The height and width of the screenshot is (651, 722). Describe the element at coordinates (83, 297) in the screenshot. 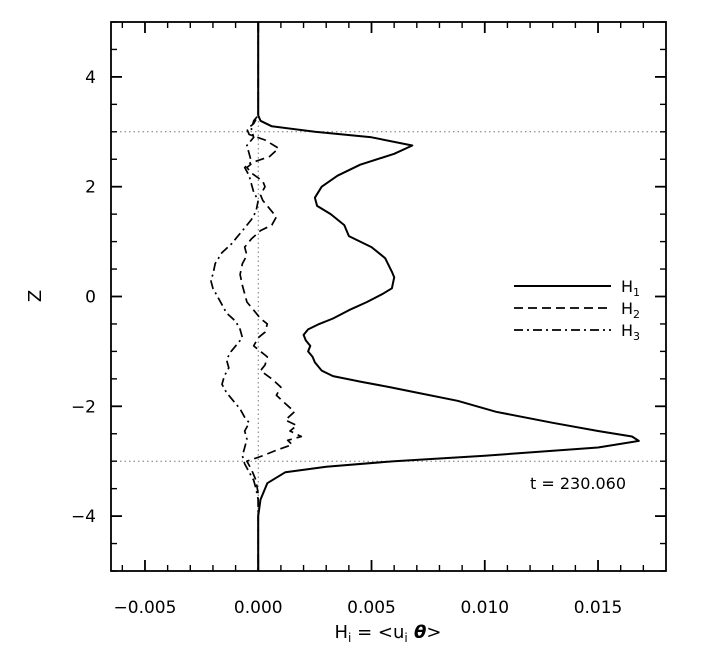

I see `y-tick-labels: −4 −2 0 2 4` at that location.